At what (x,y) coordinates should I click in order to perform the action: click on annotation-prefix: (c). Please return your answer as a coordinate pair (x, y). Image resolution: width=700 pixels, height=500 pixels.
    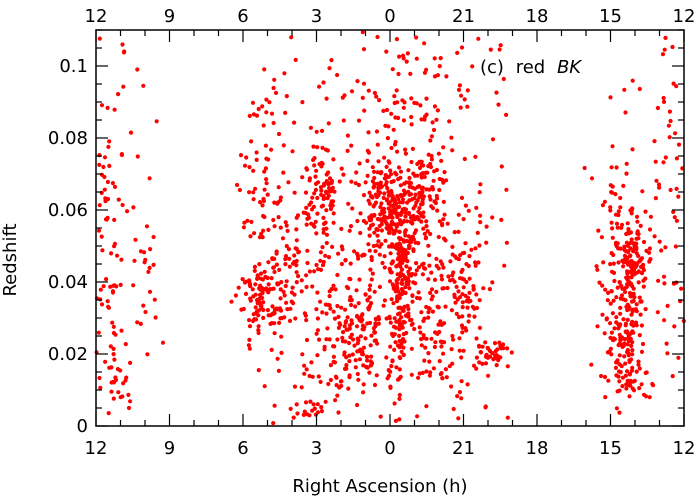
    Looking at the image, I should click on (492, 67).